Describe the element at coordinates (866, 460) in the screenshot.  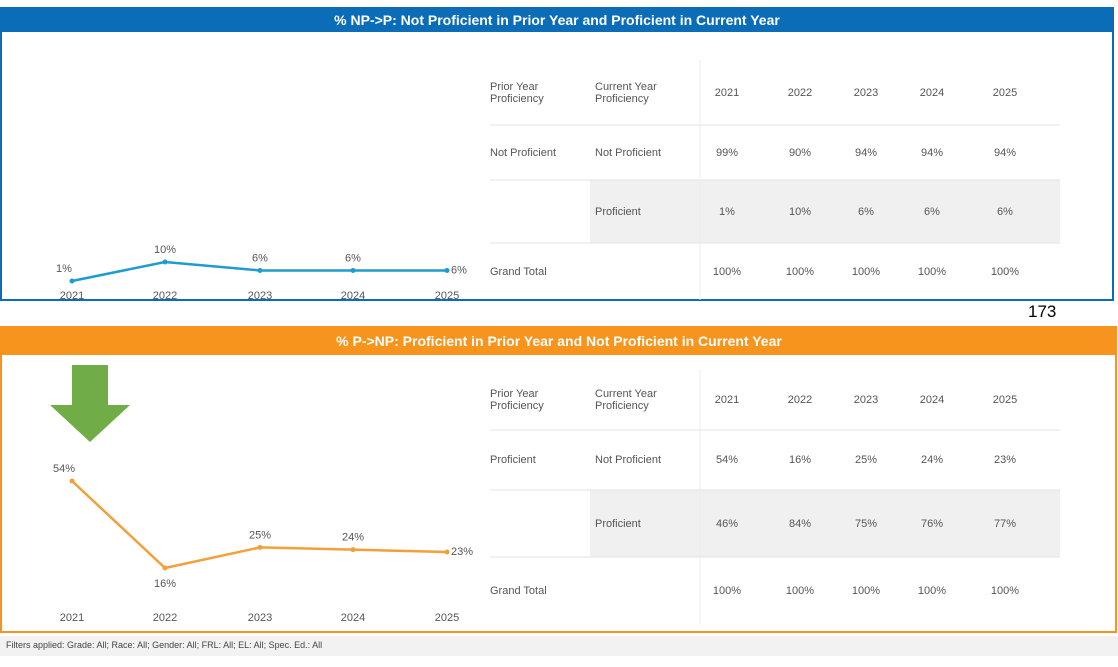
I see `table-cell: 25%` at that location.